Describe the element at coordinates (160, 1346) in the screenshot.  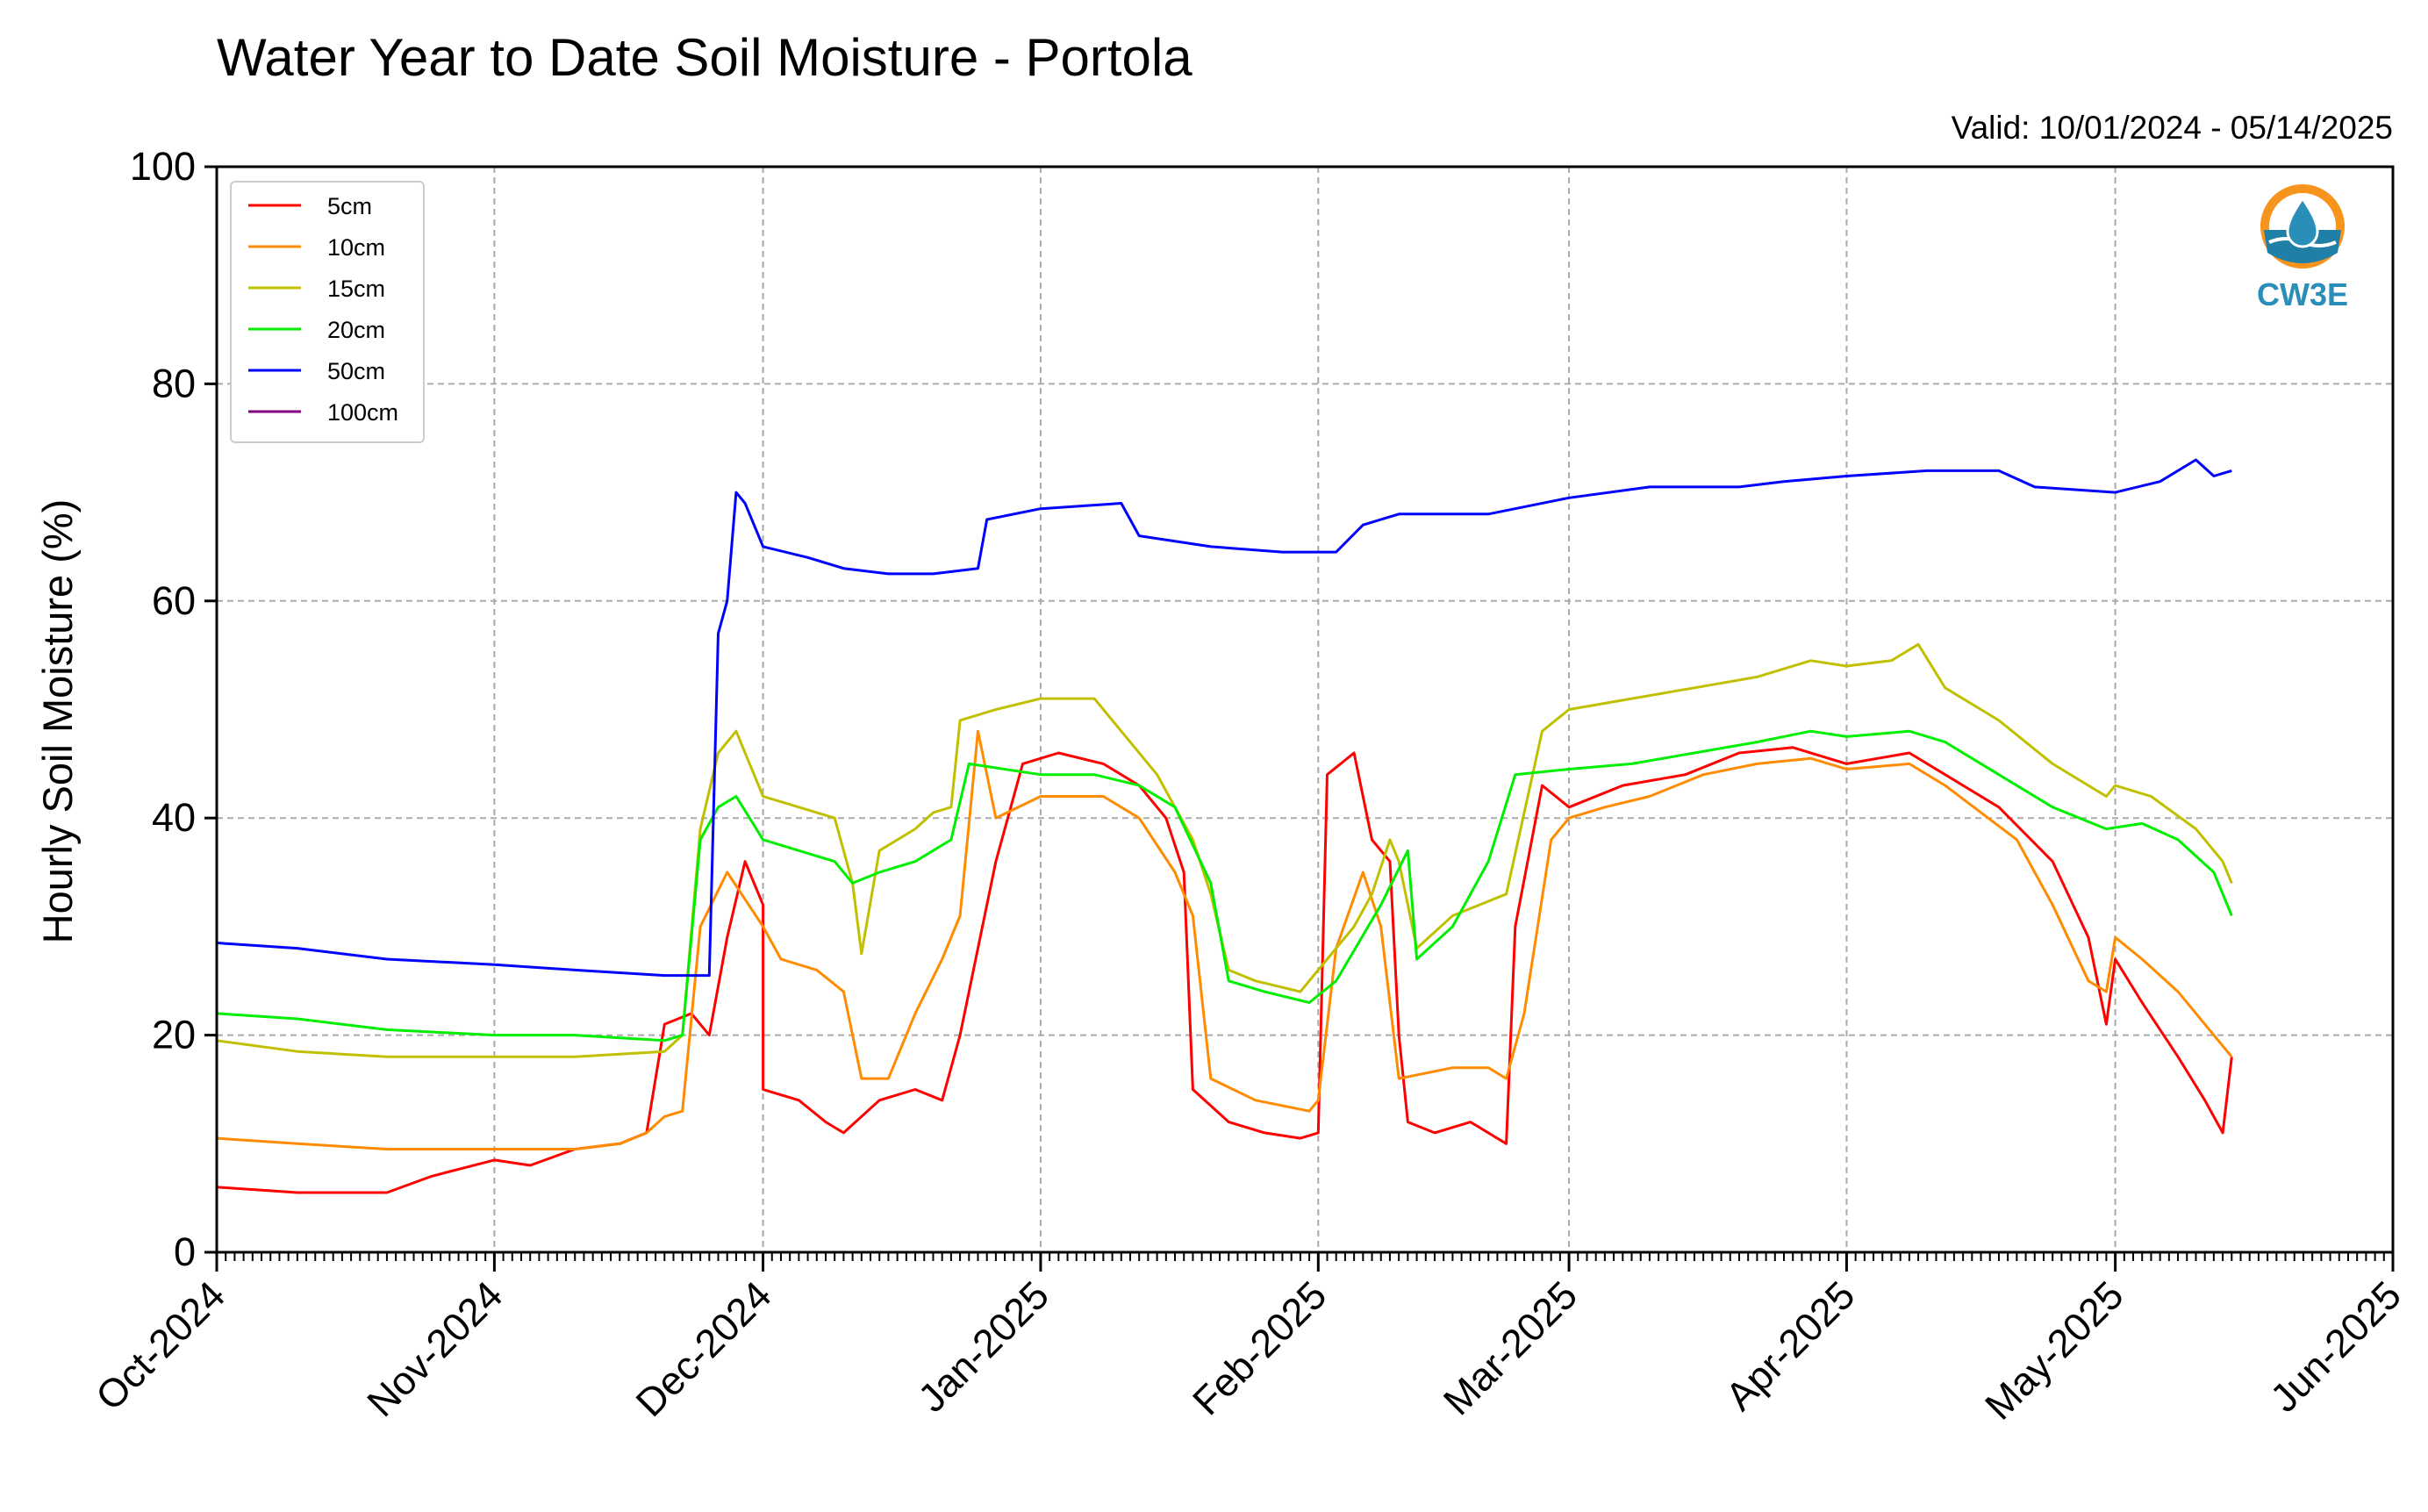
I see `x-tick-label: Oct-2024` at that location.